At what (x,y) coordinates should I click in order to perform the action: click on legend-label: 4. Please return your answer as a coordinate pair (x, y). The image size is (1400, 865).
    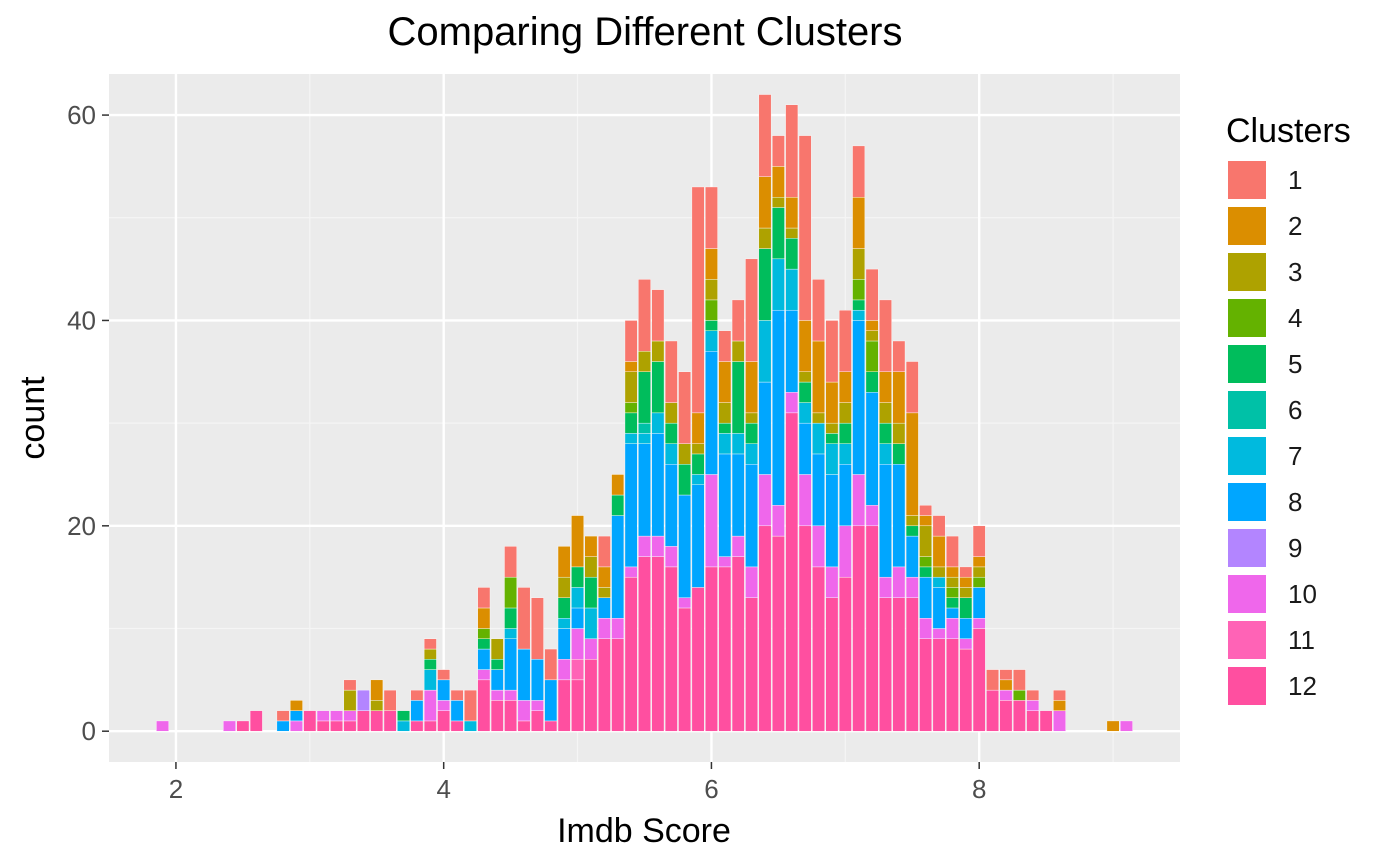
    Looking at the image, I should click on (1295, 317).